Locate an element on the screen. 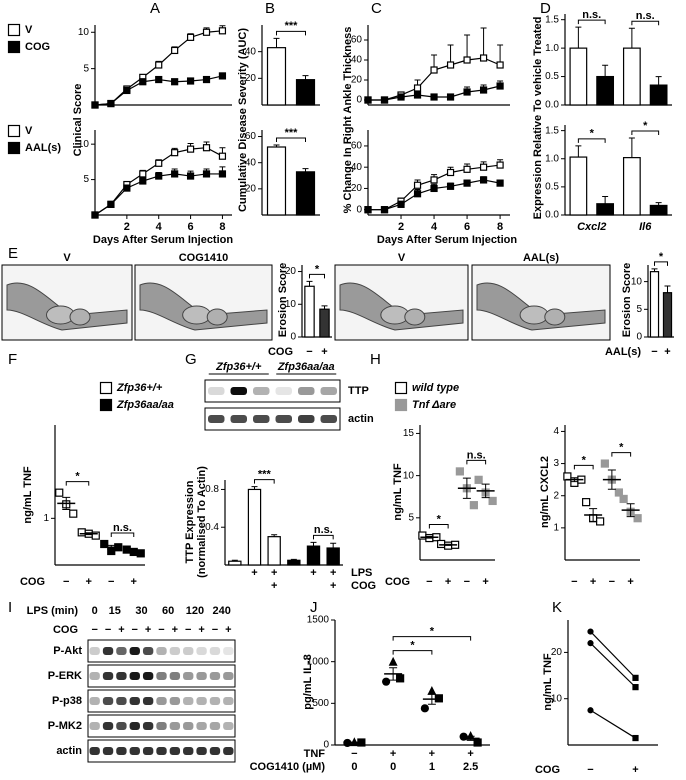 Image resolution: width=686 pixels, height=780 pixels. y-tick-label: 10 is located at coordinates (291, 304).